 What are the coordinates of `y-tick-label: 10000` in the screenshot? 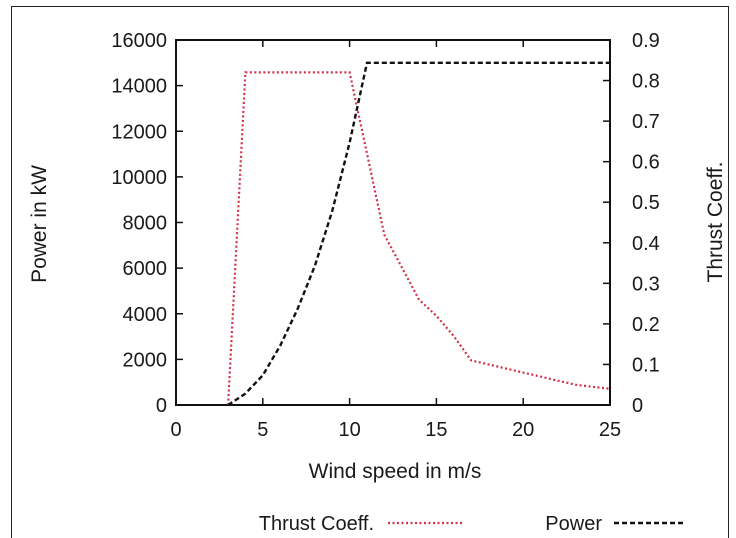 It's located at (139, 178).